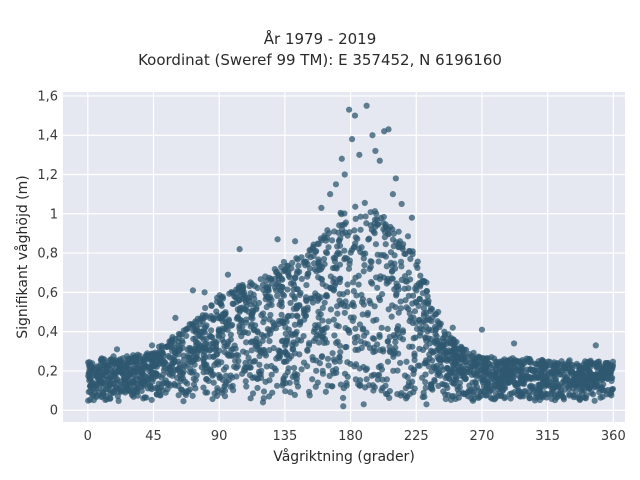  What do you see at coordinates (88, 436) in the screenshot?
I see `x-tick-label: 0` at bounding box center [88, 436].